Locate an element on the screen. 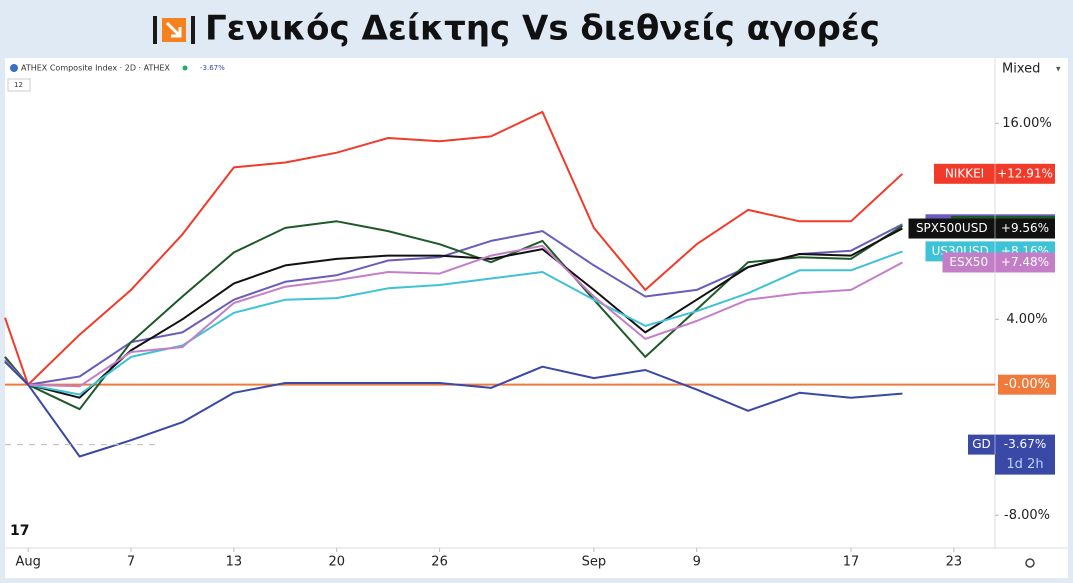 The height and width of the screenshot is (583, 1073). tick-box is located at coordinates (1027, 384).